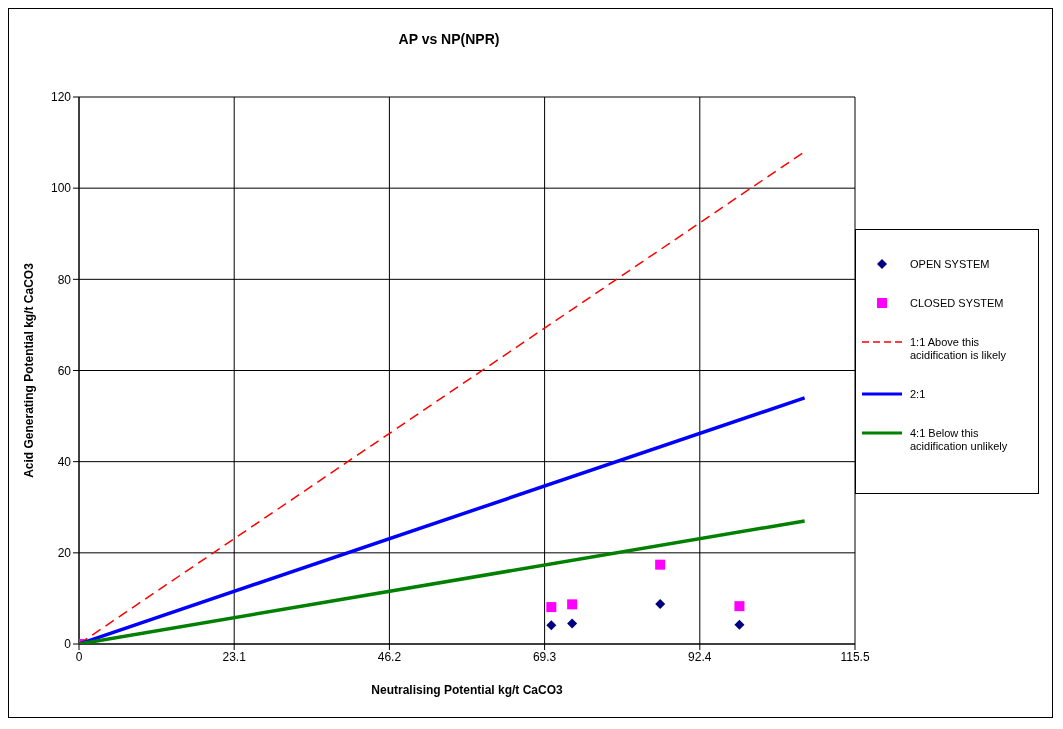 This screenshot has width=1063, height=729. Describe the element at coordinates (959, 440) in the screenshot. I see `legend-label: 4:1 Below this acidification unlikely` at that location.